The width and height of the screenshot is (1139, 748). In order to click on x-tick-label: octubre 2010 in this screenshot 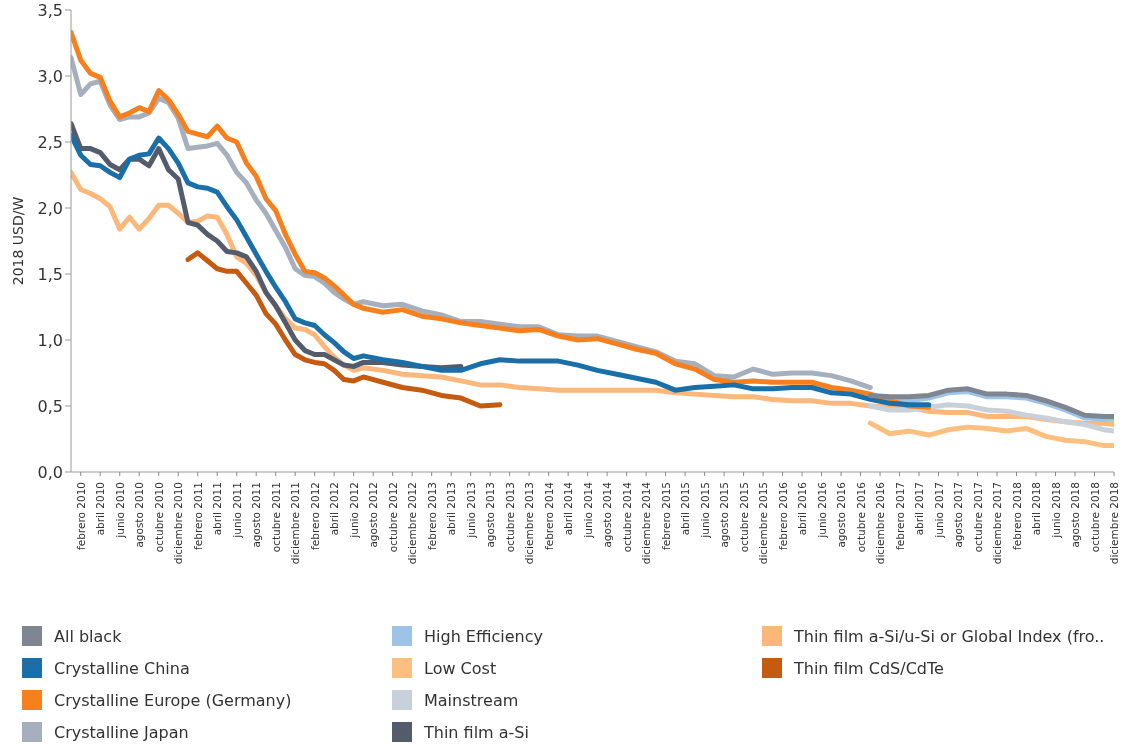, I will do `click(158, 517)`.